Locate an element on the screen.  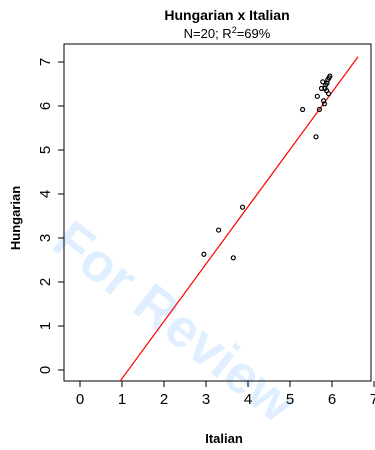
y-tick-label: 2 is located at coordinates (45, 282).